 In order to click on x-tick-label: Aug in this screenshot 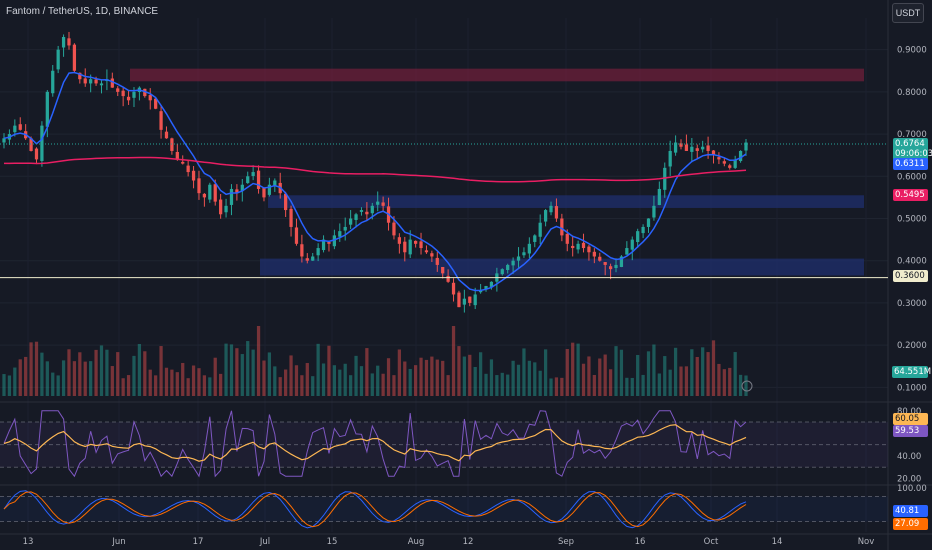, I will do `click(416, 542)`.